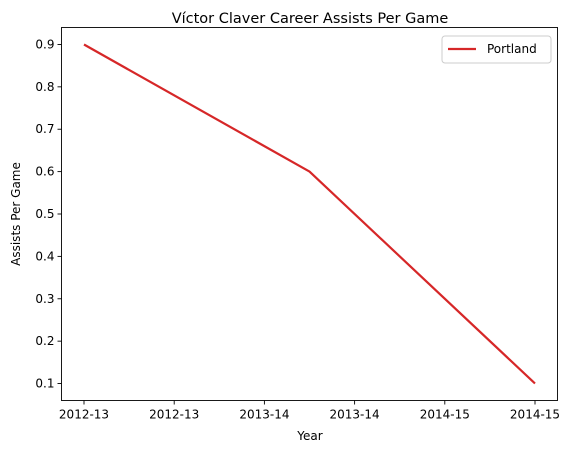 This screenshot has height=453, width=573. Describe the element at coordinates (512, 49) in the screenshot. I see `legend-label-portland: Portland` at that location.